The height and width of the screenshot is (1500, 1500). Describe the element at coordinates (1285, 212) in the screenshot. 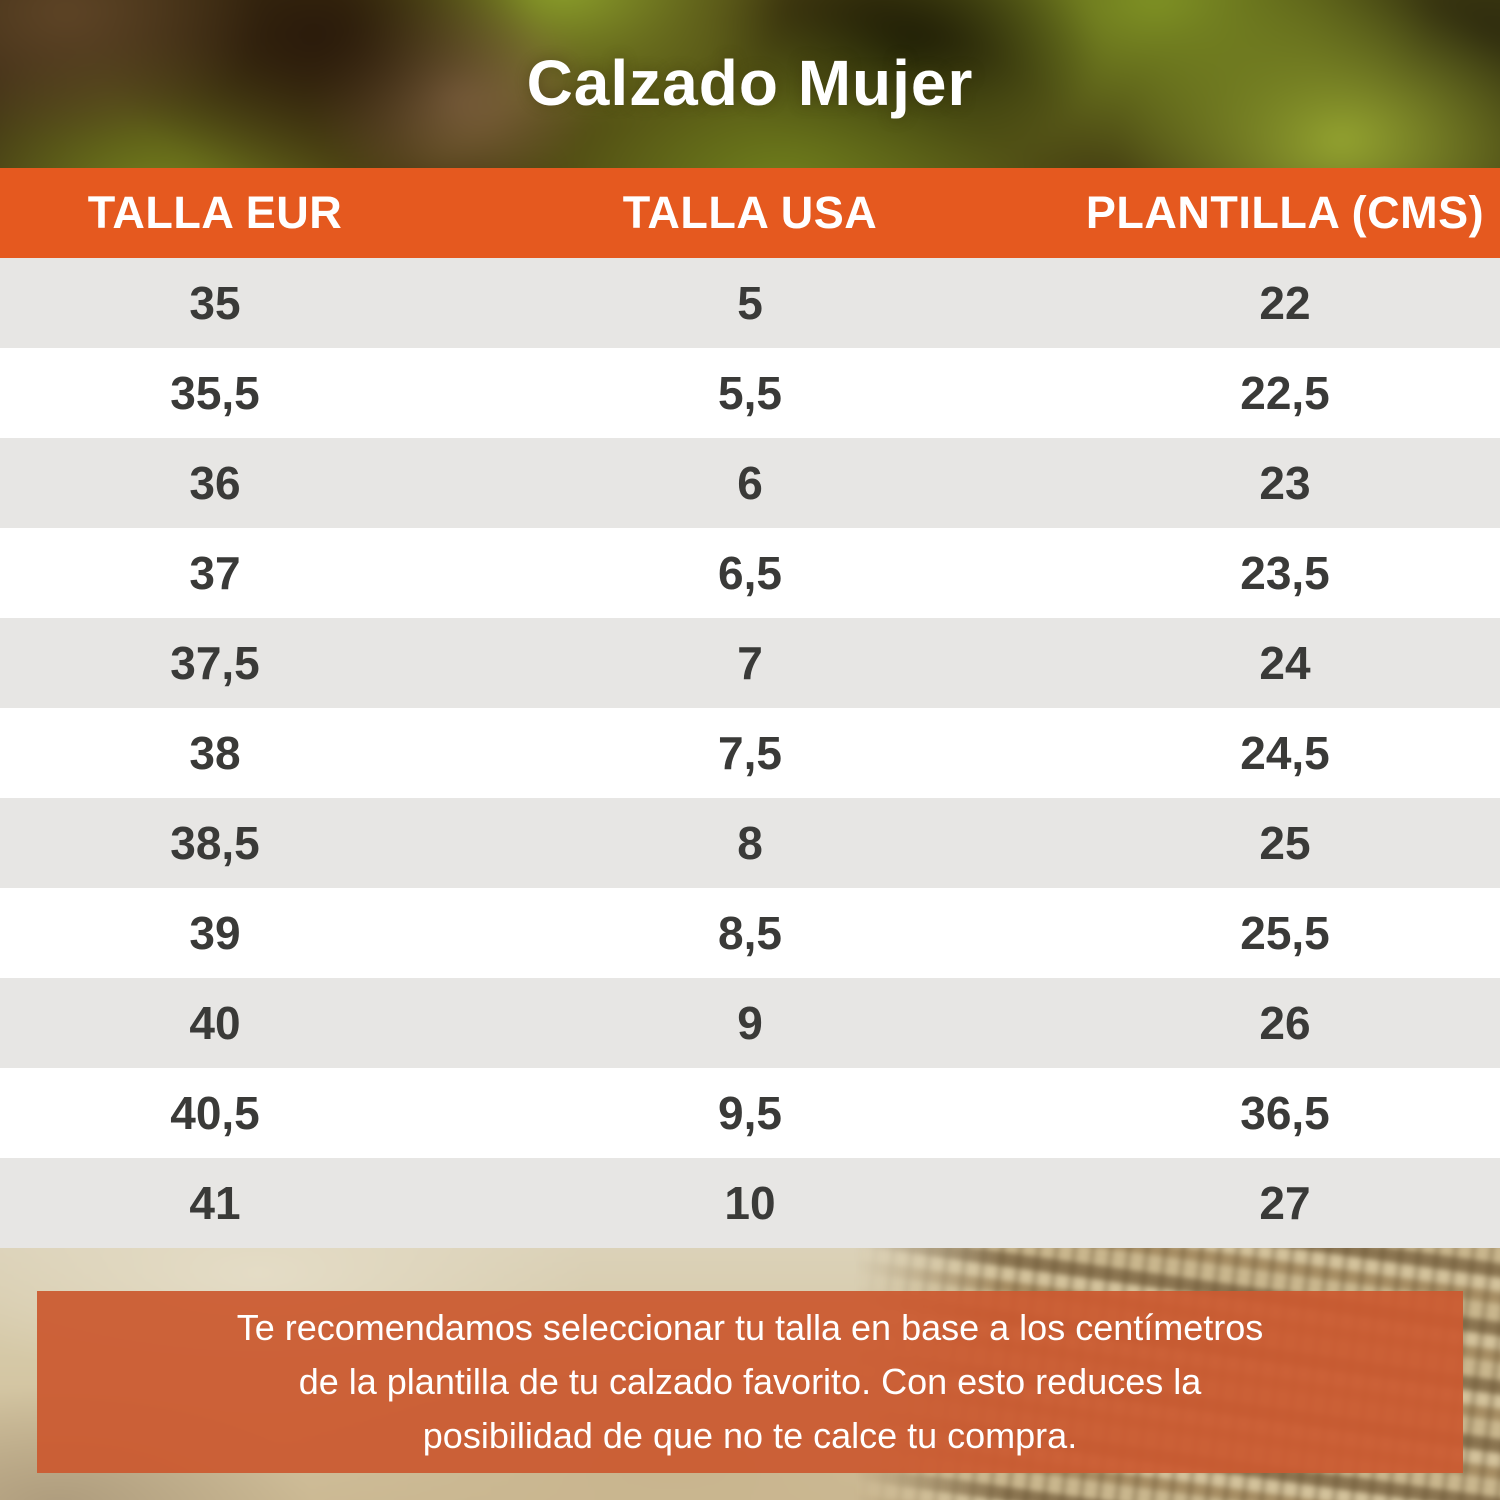

I see `column-header-plantilla-cms: PLANTILLA (CMS)` at that location.